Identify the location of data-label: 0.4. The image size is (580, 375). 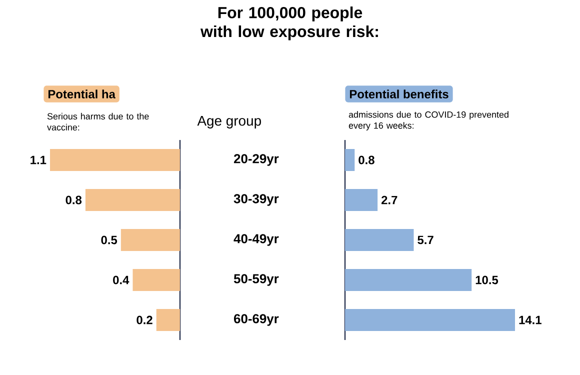
(121, 280).